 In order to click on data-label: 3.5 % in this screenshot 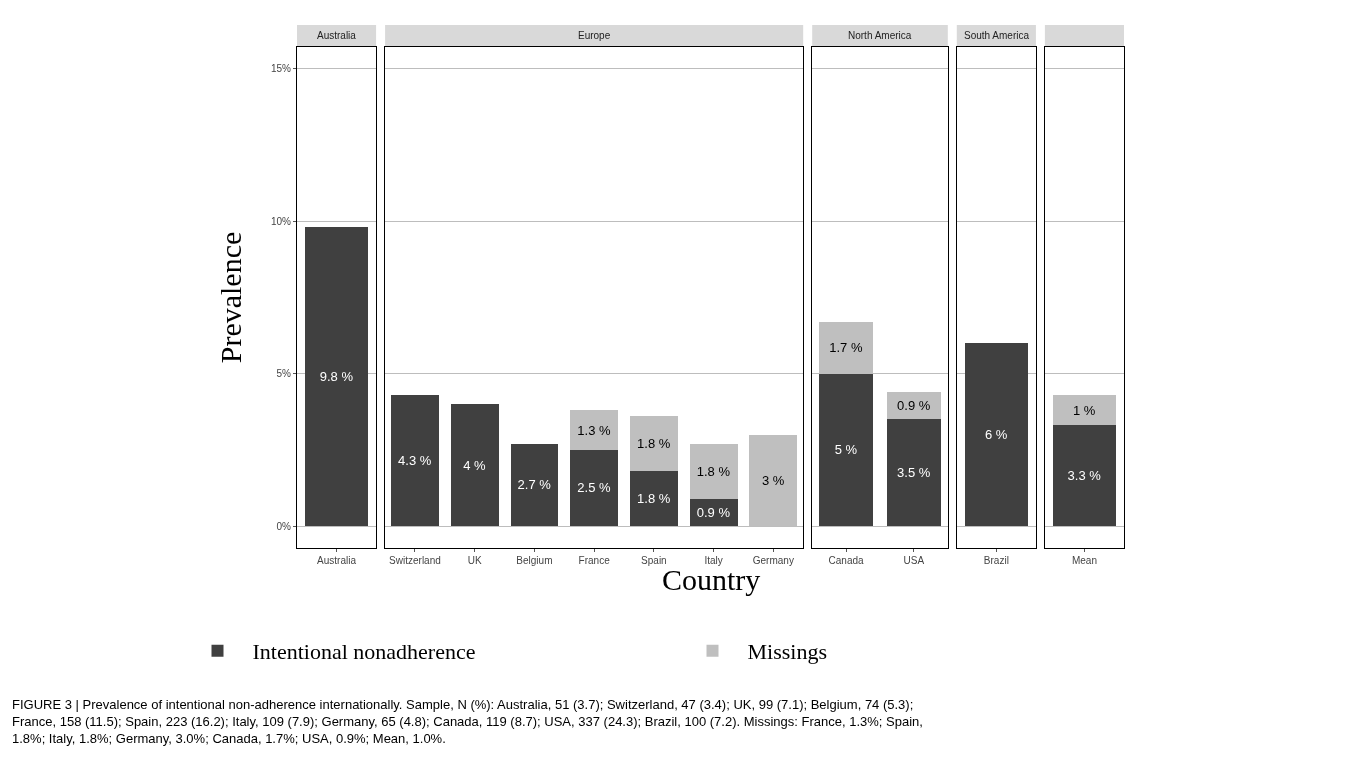, I will do `click(914, 473)`.